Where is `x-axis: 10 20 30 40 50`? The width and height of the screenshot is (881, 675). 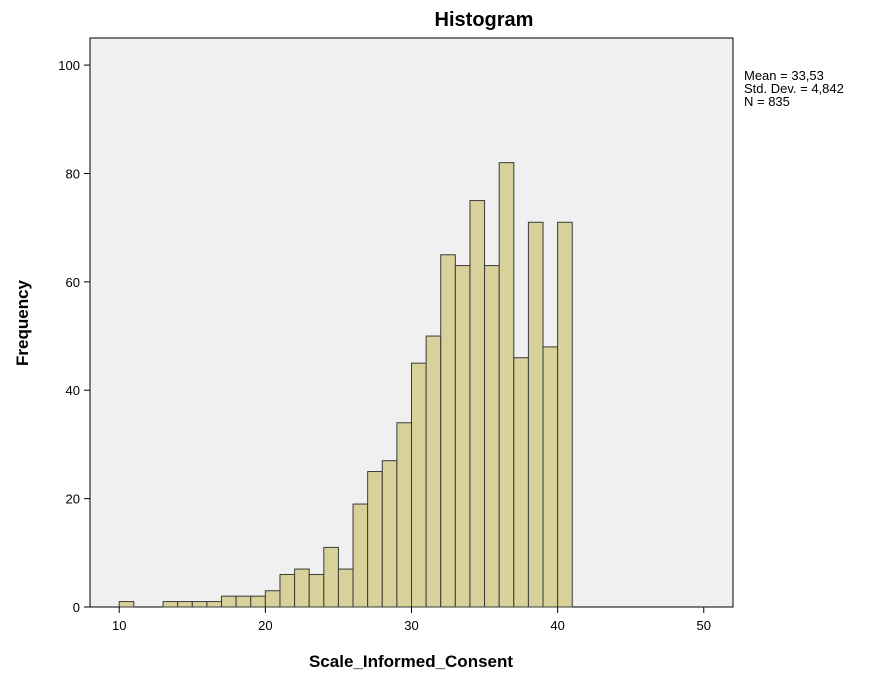 x-axis: 10 20 30 40 50 is located at coordinates (411, 620).